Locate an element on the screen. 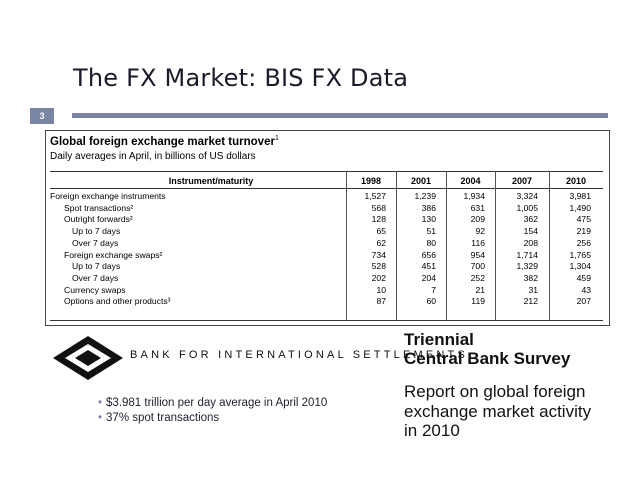 This screenshot has height=493, width=638. row-value: 1,765 is located at coordinates (580, 254).